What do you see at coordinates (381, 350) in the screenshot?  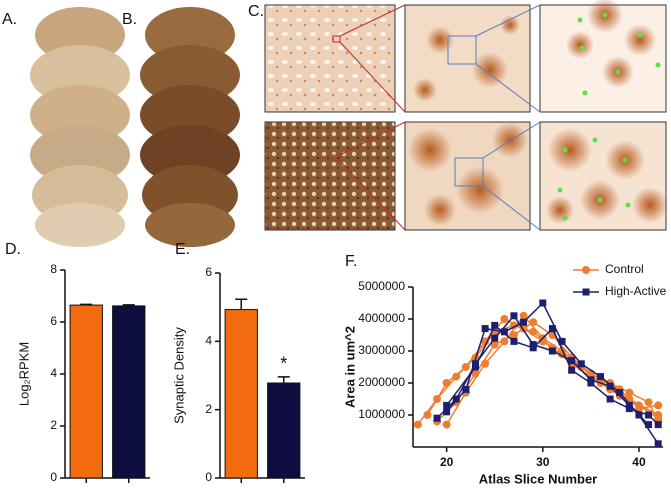 I see `y-tick-label: 3000000` at bounding box center [381, 350].